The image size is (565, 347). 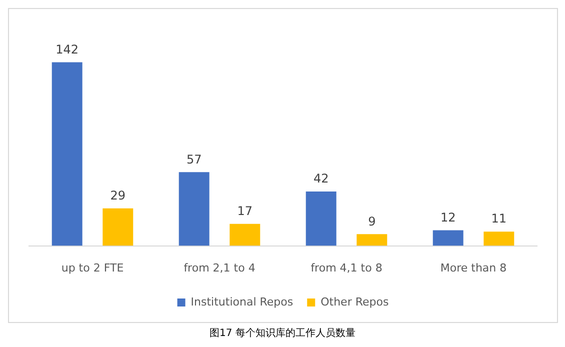 What do you see at coordinates (354, 301) in the screenshot?
I see `legend-label: Other Repos` at bounding box center [354, 301].